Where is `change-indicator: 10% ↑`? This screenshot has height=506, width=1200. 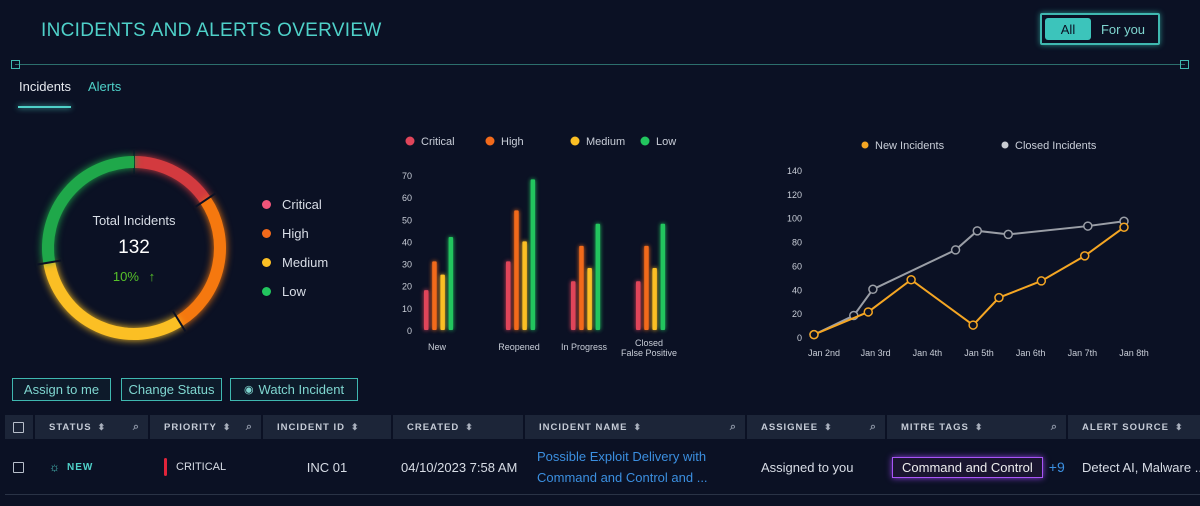 change-indicator: 10% ↑ is located at coordinates (134, 276).